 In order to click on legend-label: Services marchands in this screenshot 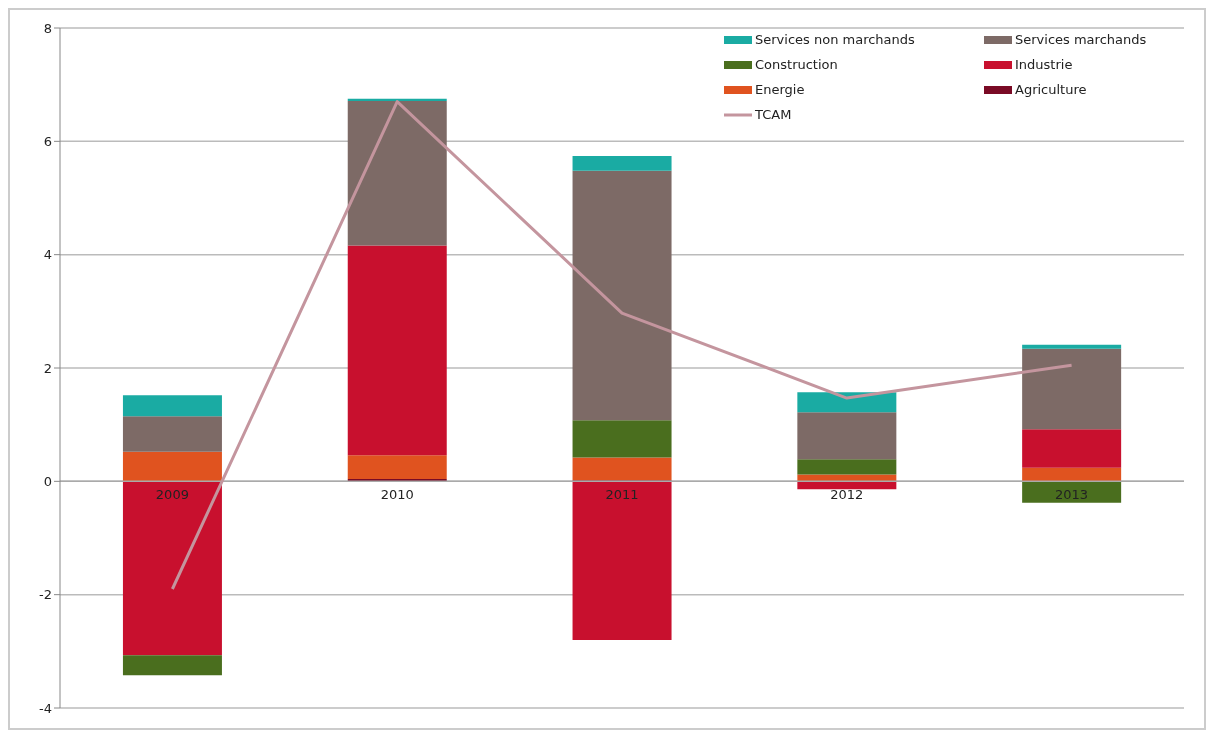, I will do `click(1081, 39)`.